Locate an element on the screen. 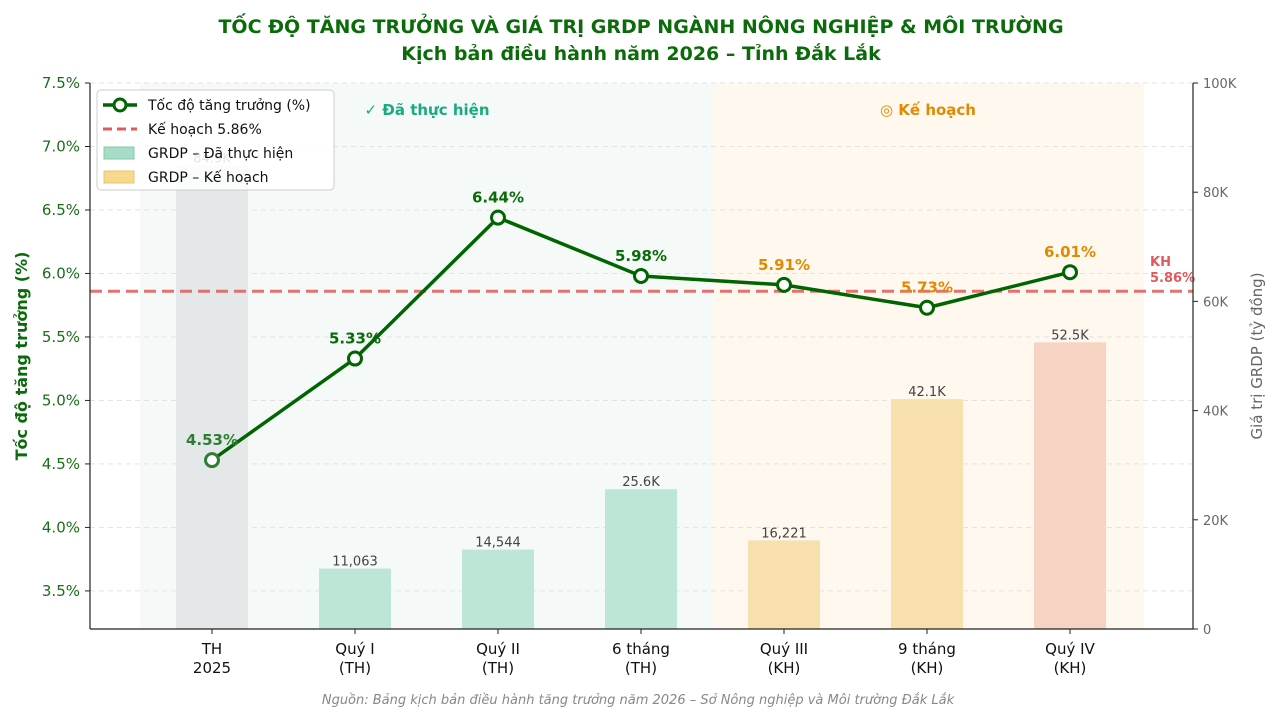 The width and height of the screenshot is (1278, 719). x-tick-label-6-0: Quý IV is located at coordinates (1070, 649).